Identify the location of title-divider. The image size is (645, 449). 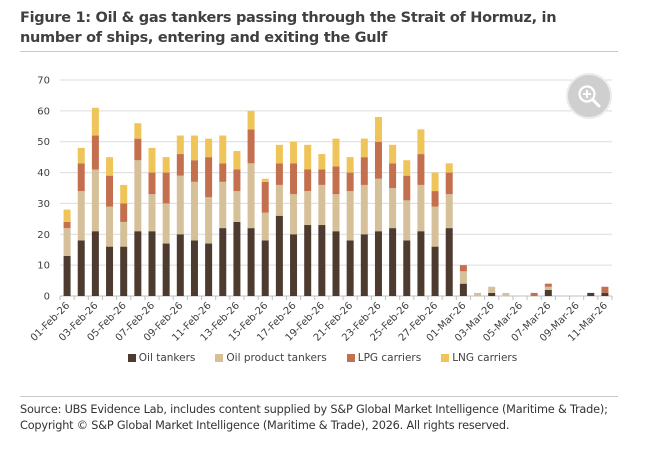
(319, 51).